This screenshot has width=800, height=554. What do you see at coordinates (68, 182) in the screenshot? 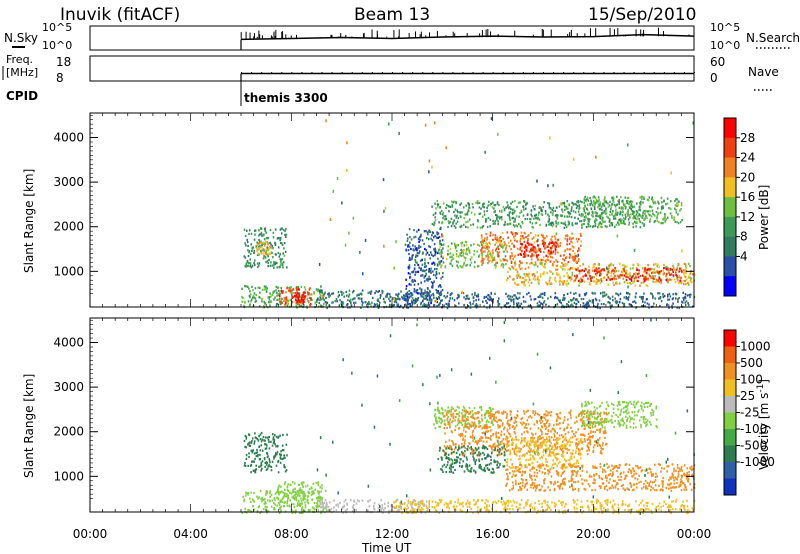
I see `y-tick-label: 3000` at bounding box center [68, 182].